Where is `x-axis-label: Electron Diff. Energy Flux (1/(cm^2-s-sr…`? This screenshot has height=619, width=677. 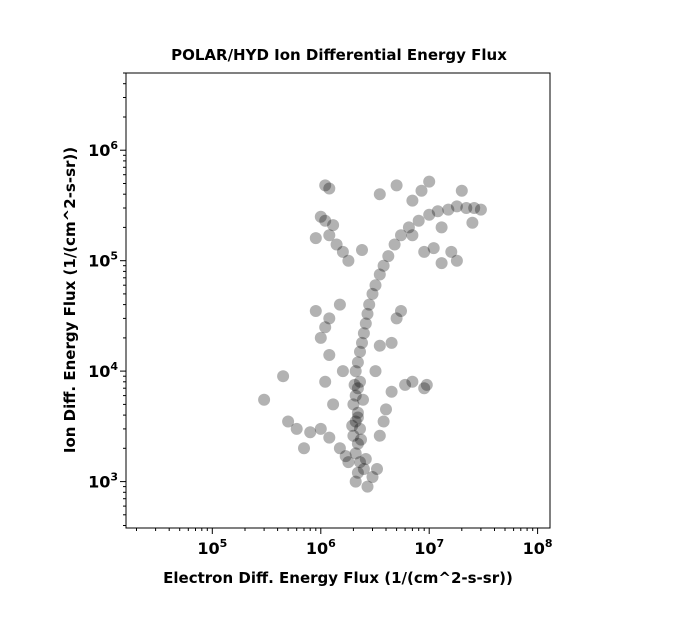
x-axis-label: Electron Diff. Energy Flux (1/(cm^2-s-sr… is located at coordinates (338, 578).